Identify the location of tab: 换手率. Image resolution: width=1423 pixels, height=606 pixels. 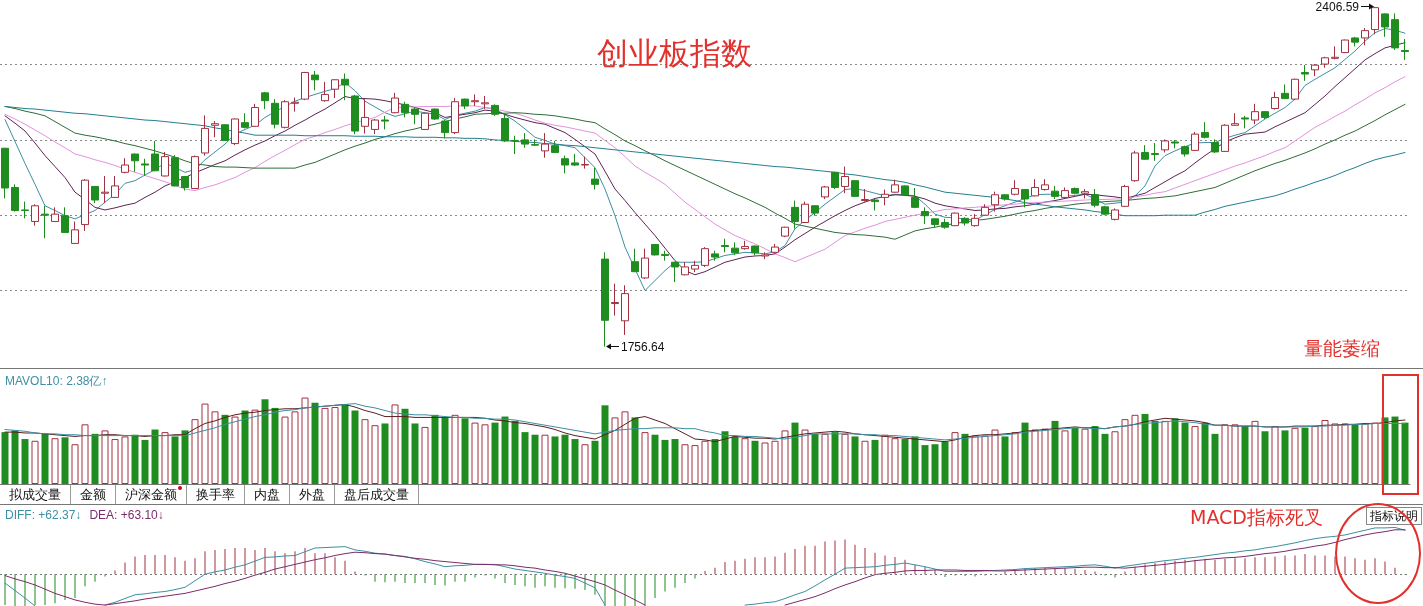
(216, 494).